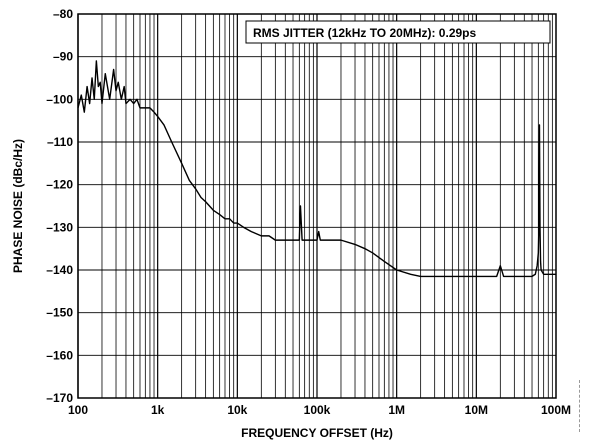 The width and height of the screenshot is (589, 442). I want to click on y-tick-label: –110, so click(60, 142).